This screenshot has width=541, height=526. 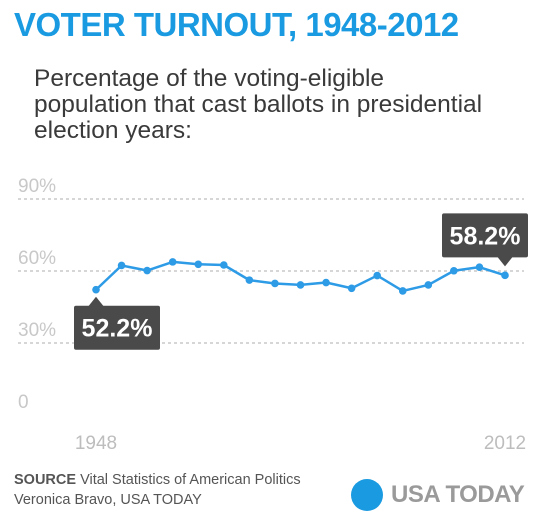 What do you see at coordinates (300, 443) in the screenshot?
I see `x-axis-ticks: 1948 2012` at bounding box center [300, 443].